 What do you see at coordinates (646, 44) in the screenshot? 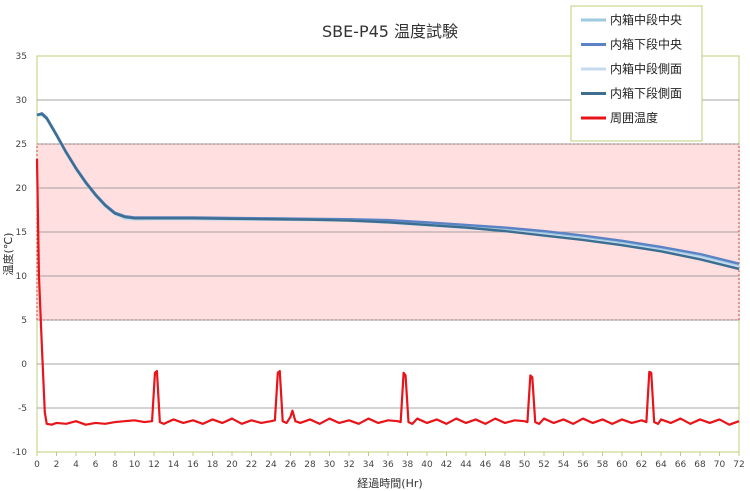
I see `legend-label: 内箱下段中央` at bounding box center [646, 44].